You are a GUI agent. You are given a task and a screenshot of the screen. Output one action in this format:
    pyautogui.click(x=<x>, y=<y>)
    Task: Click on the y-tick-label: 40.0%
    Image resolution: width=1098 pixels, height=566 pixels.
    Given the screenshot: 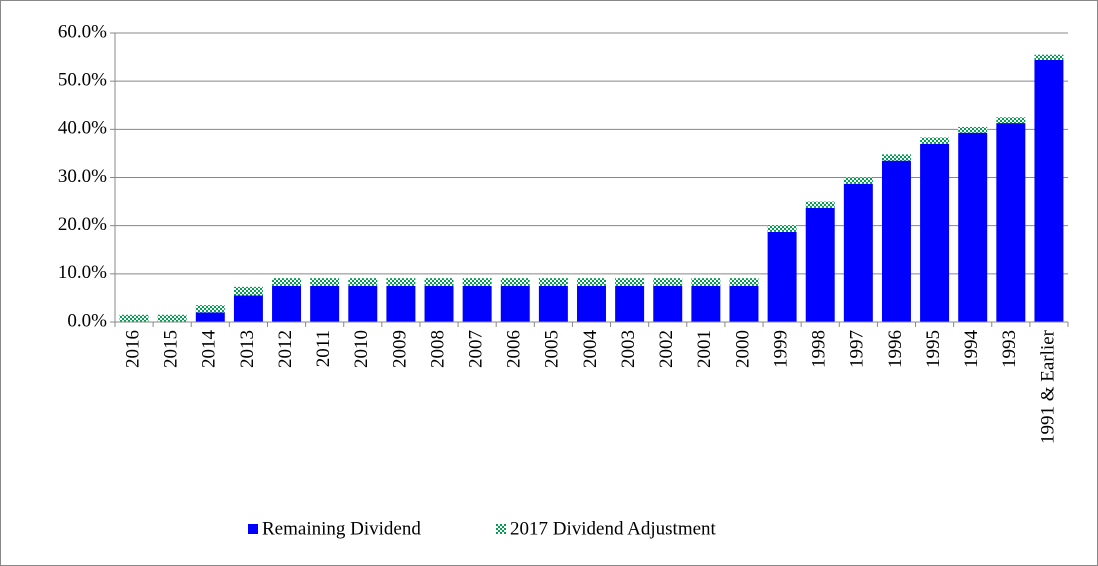 What is the action you would take?
    pyautogui.click(x=82, y=128)
    